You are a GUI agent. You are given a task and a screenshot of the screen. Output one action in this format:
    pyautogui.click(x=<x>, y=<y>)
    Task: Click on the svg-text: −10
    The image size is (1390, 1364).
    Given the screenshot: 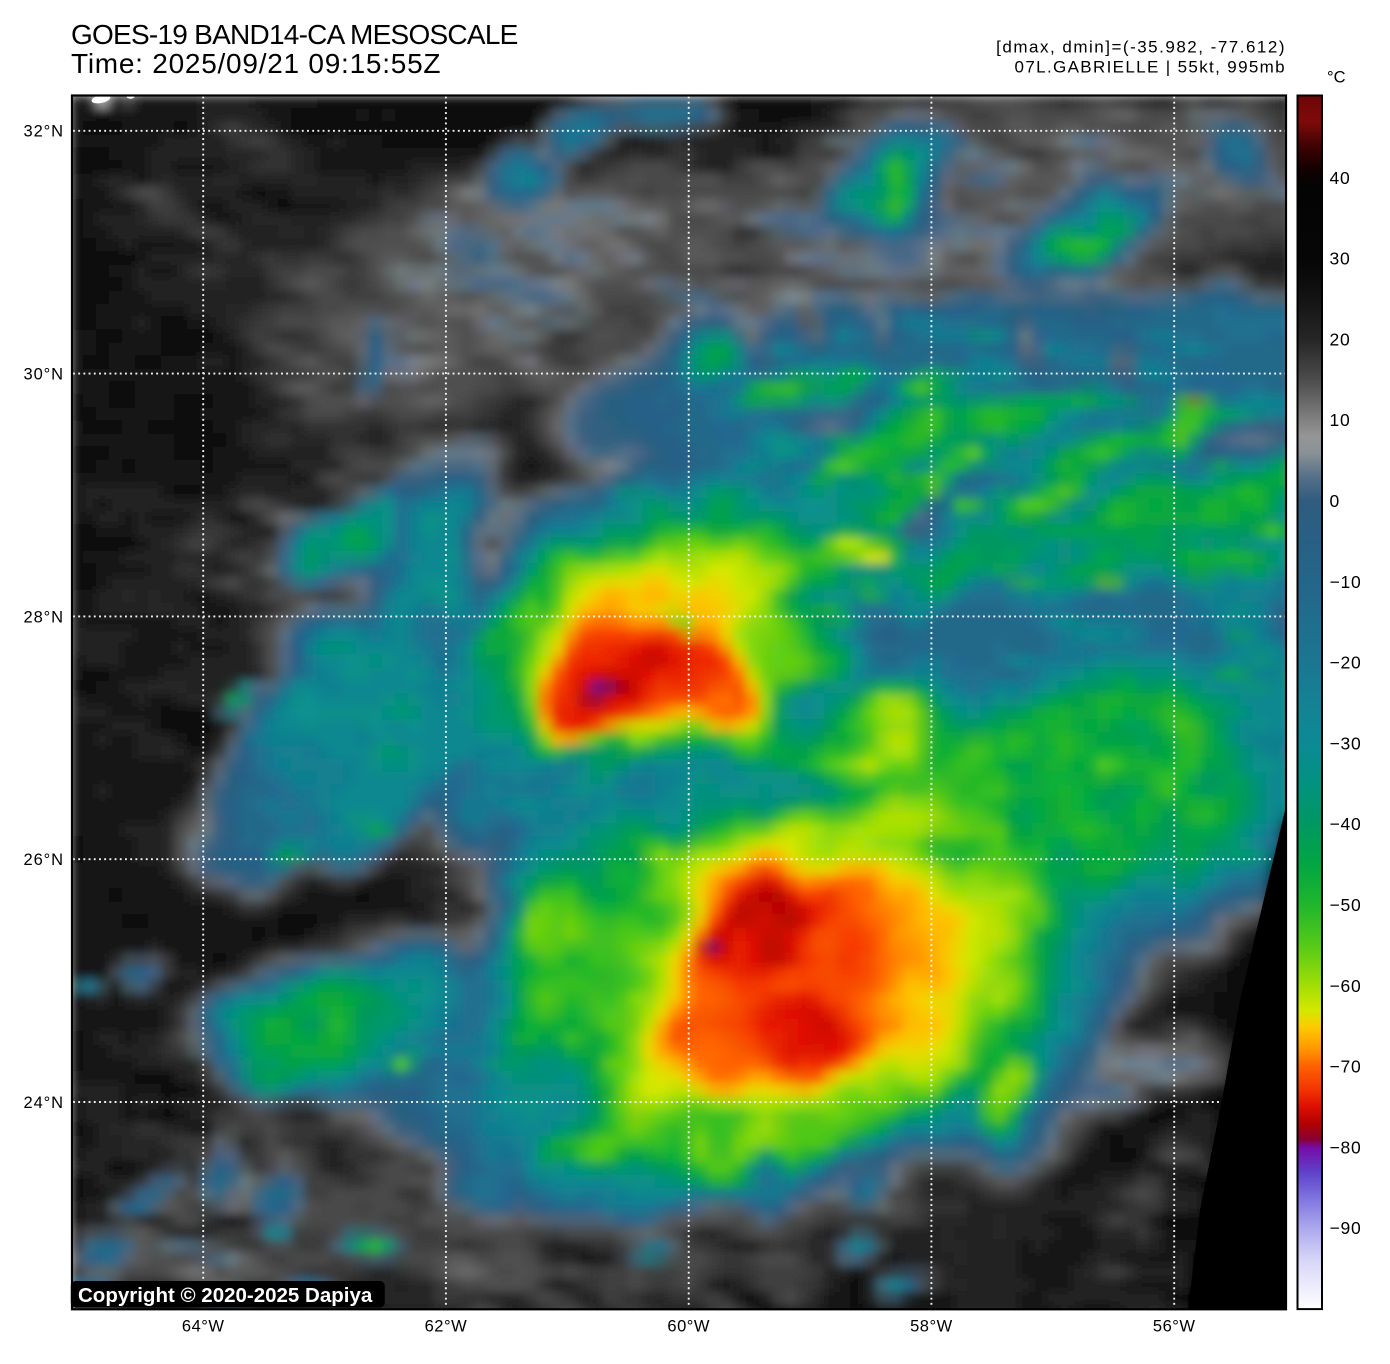 What is the action you would take?
    pyautogui.click(x=1346, y=582)
    